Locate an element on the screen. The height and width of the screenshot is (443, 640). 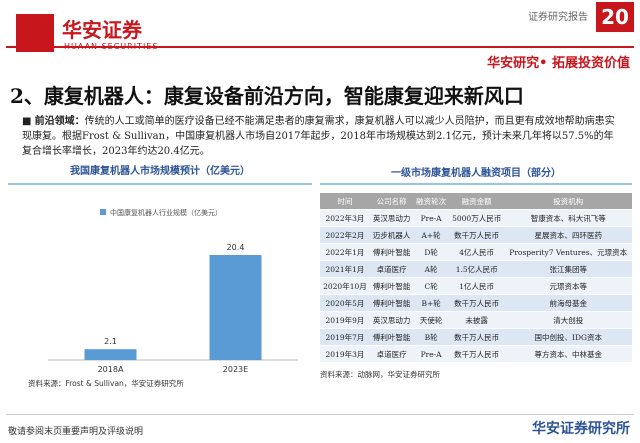
table-cell: A+轮 is located at coordinates (431, 235).